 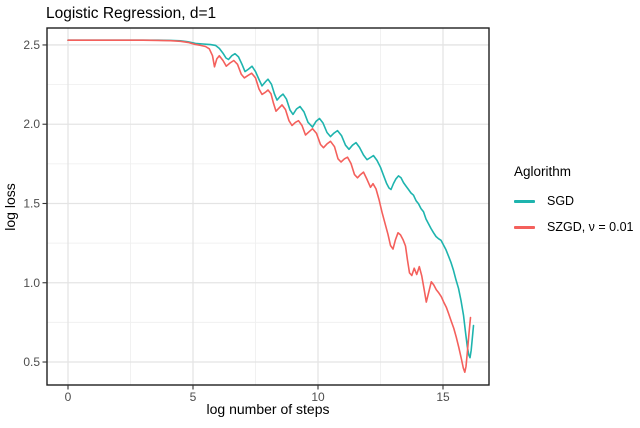 What do you see at coordinates (543, 171) in the screenshot?
I see `legend-title: Aglorithm` at bounding box center [543, 171].